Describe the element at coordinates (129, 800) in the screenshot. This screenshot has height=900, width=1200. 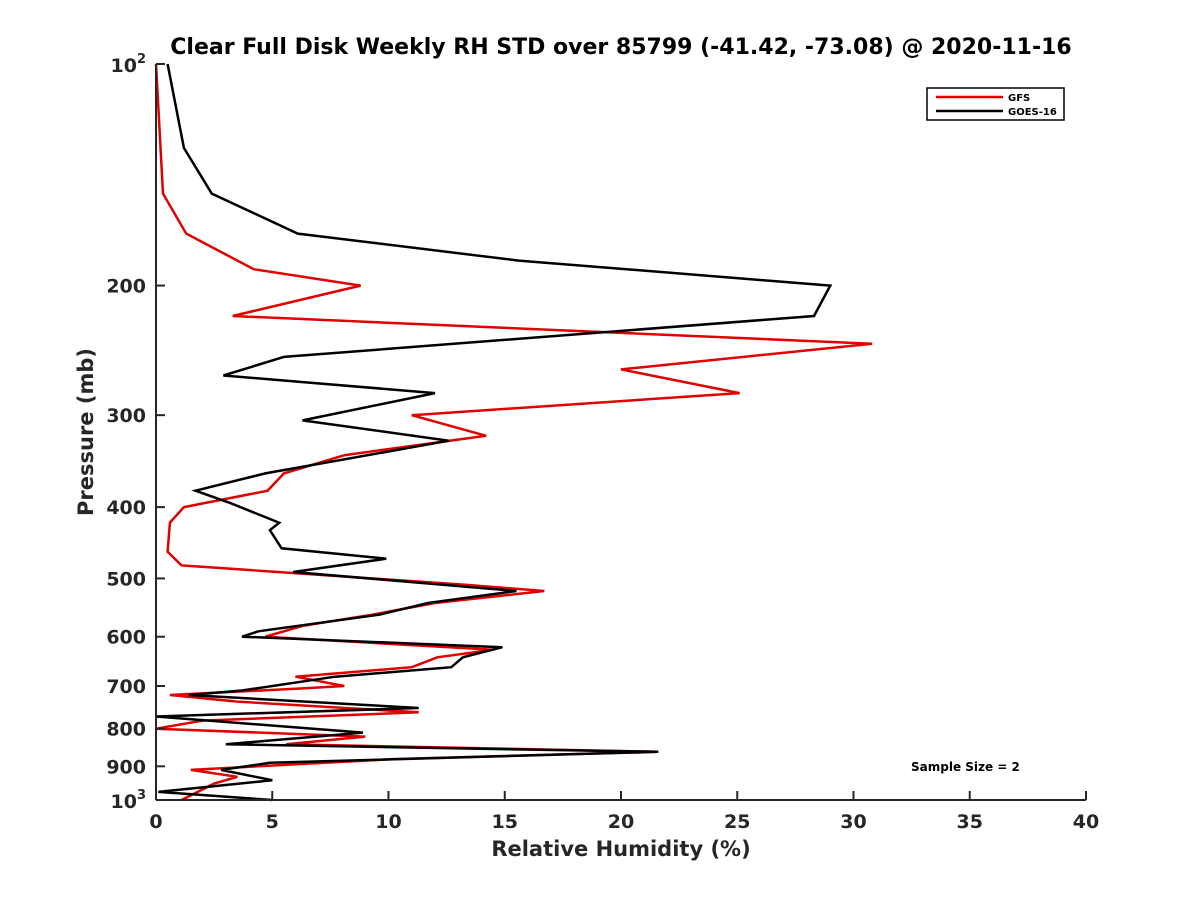
I see `y-tick-label: 10³` at that location.